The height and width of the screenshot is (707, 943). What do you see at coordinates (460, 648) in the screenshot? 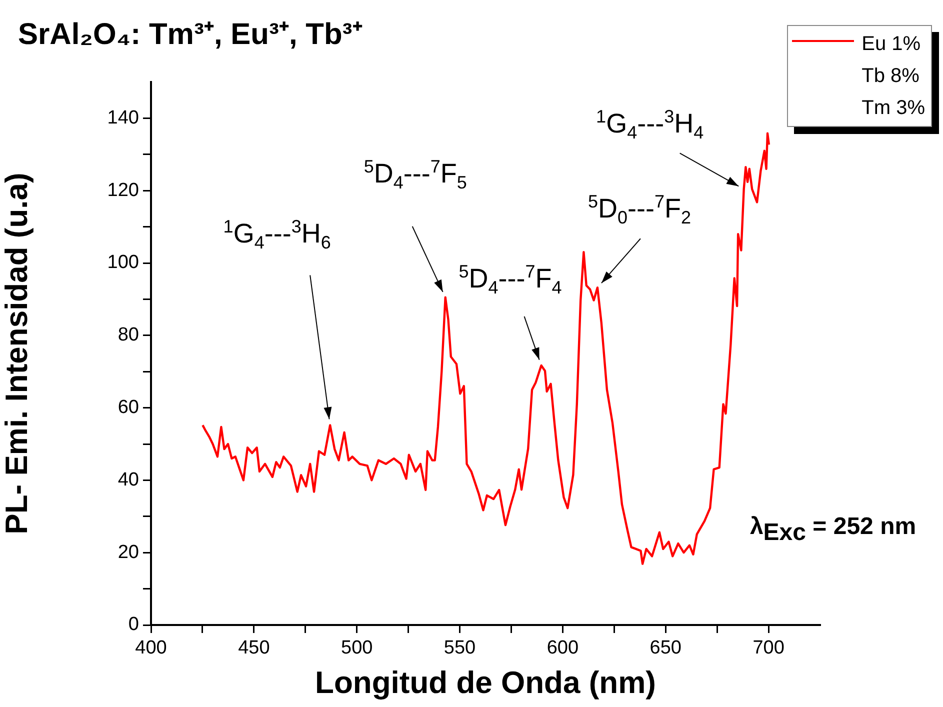
I see `x-tick-label: 550` at bounding box center [460, 648].